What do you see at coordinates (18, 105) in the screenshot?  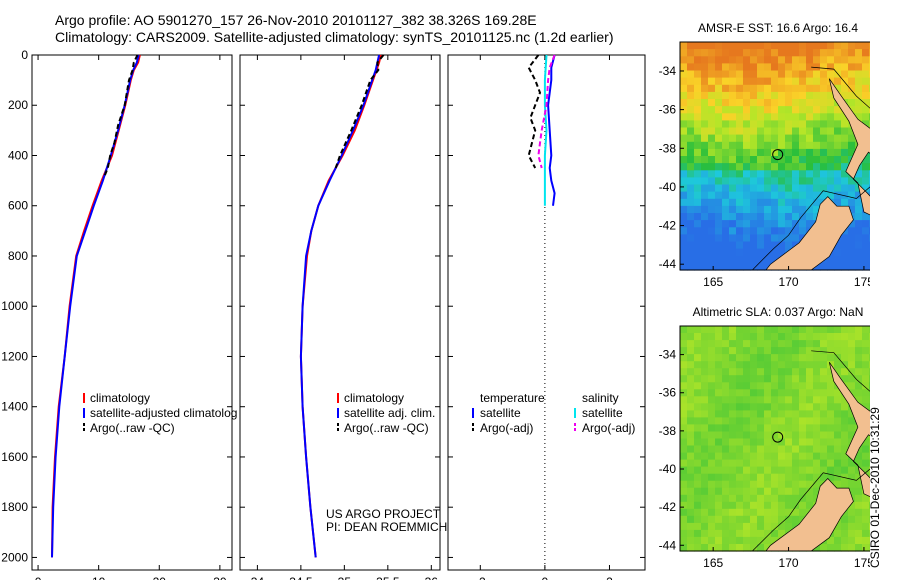 I see `y-tick-label: 200` at bounding box center [18, 105].